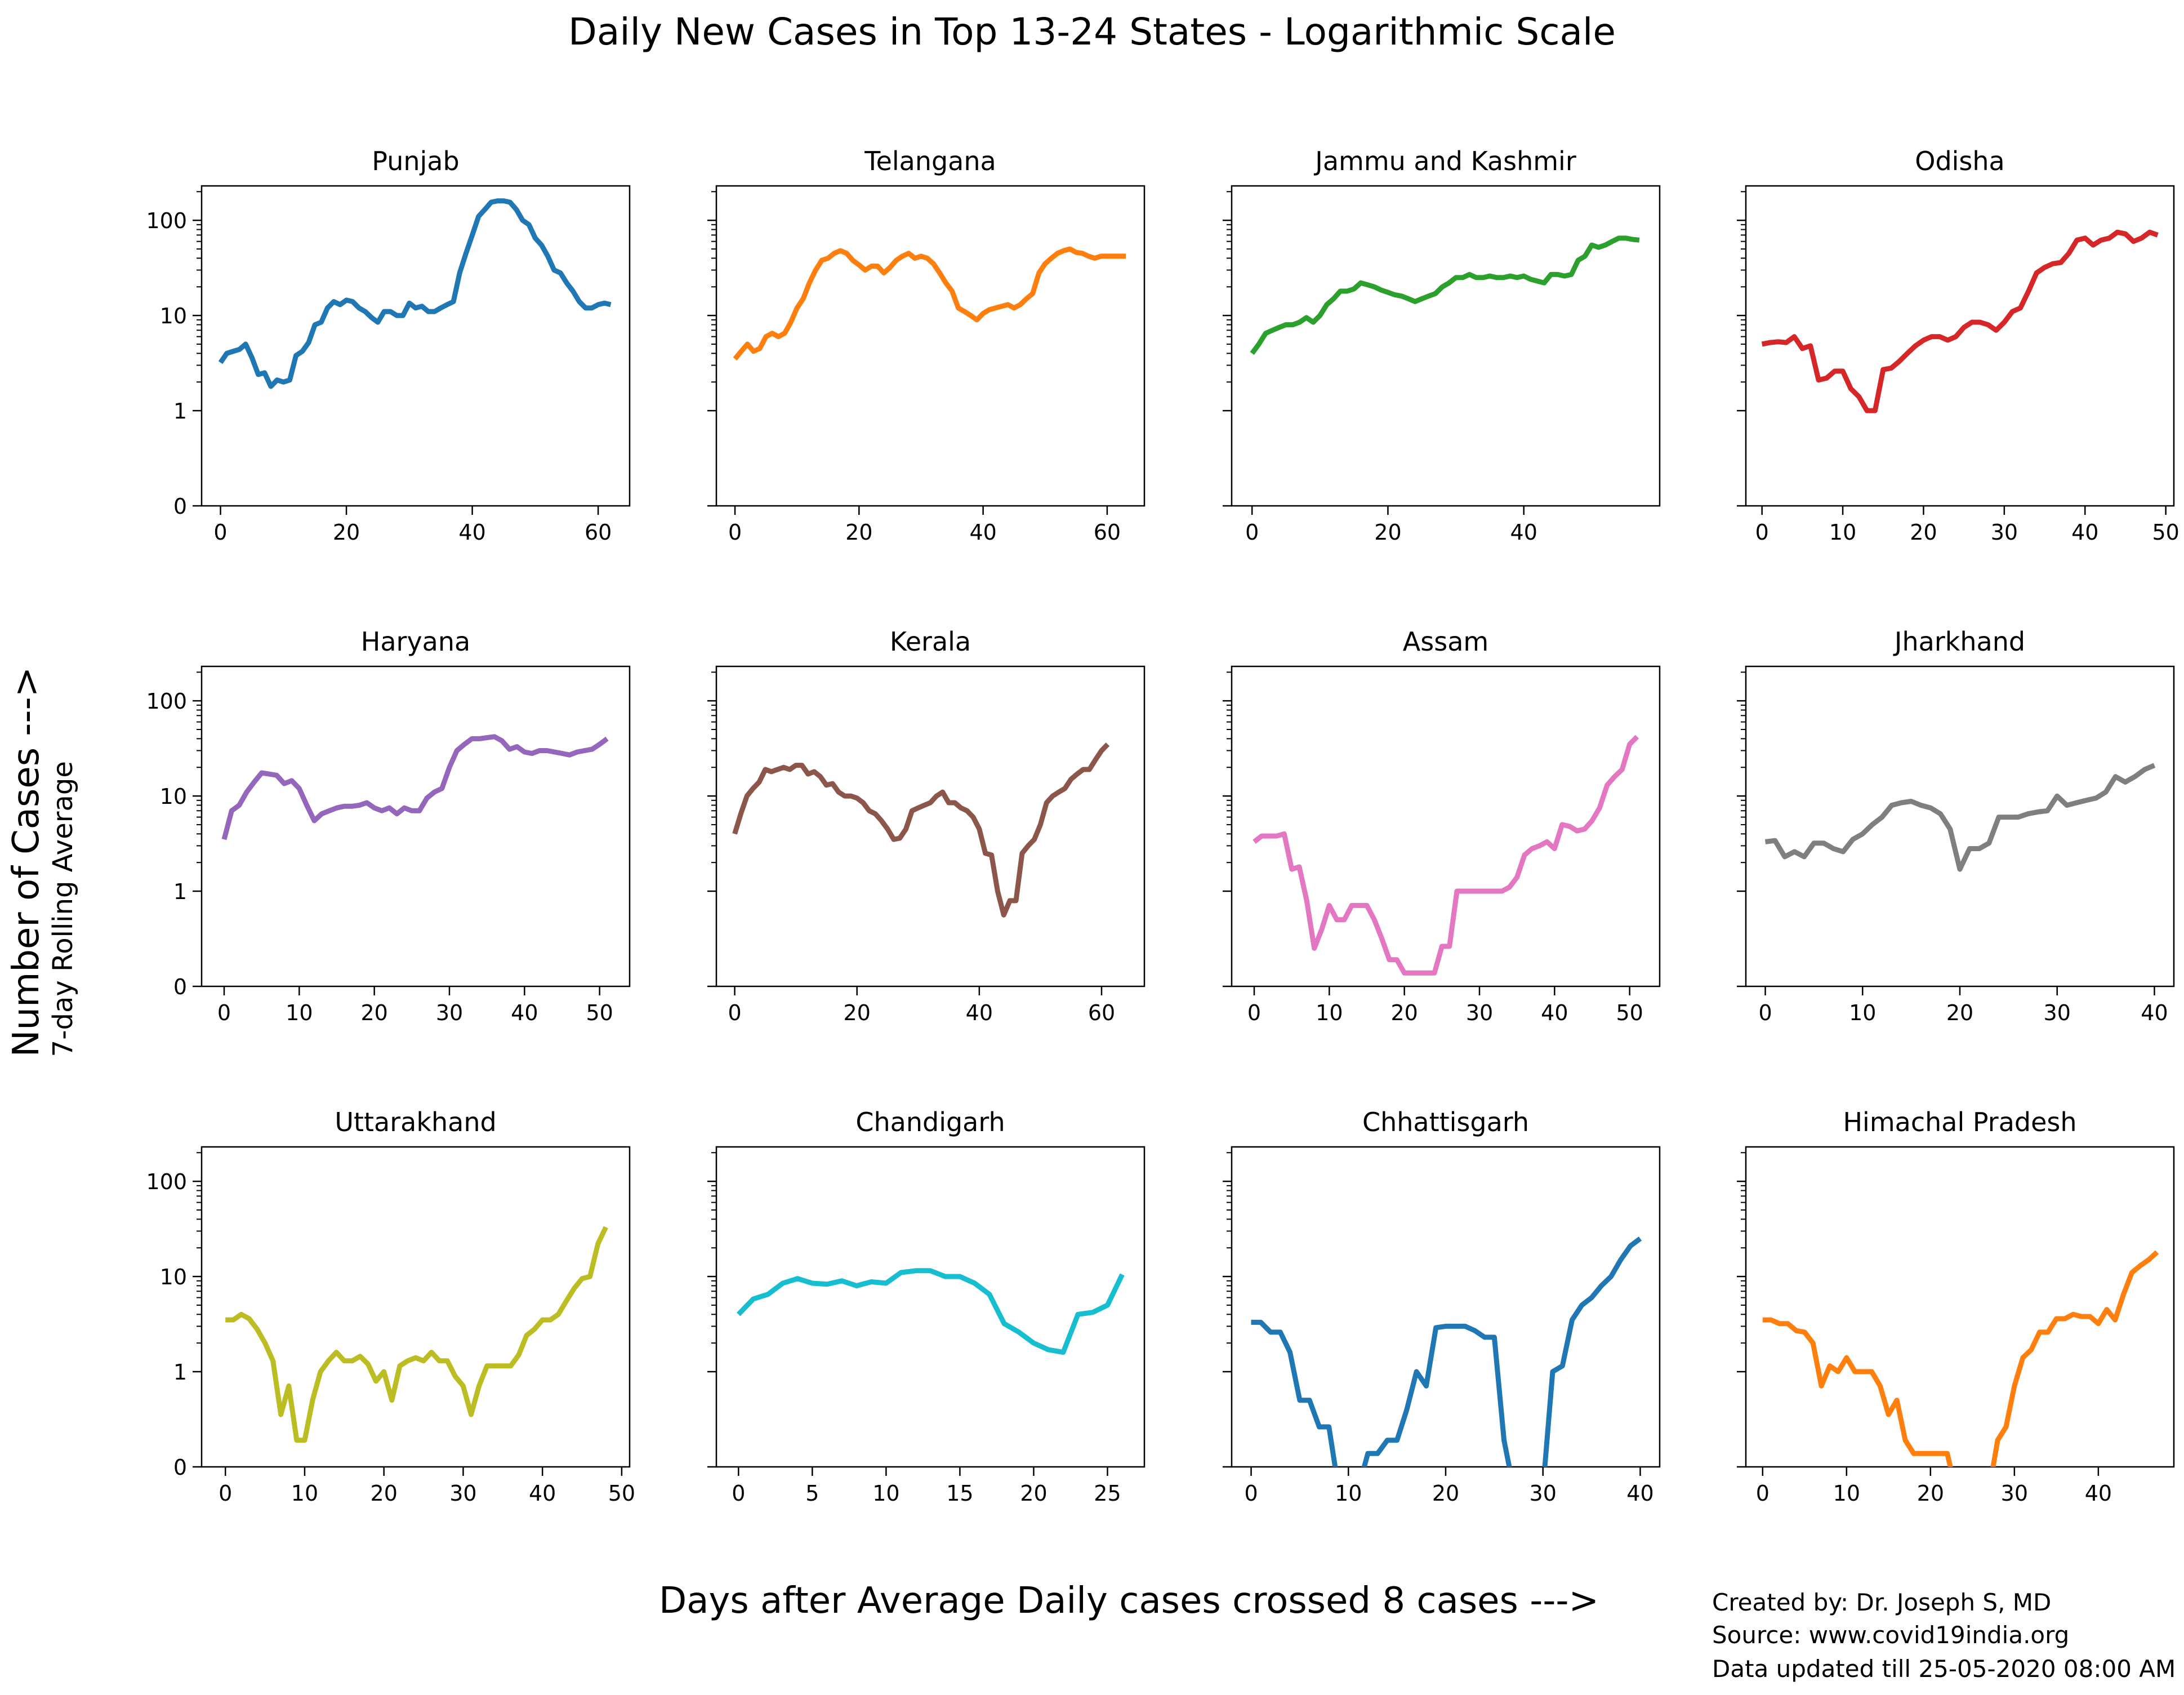 This screenshot has width=2184, height=1695. I want to click on subplot-title: Punjab, so click(415, 161).